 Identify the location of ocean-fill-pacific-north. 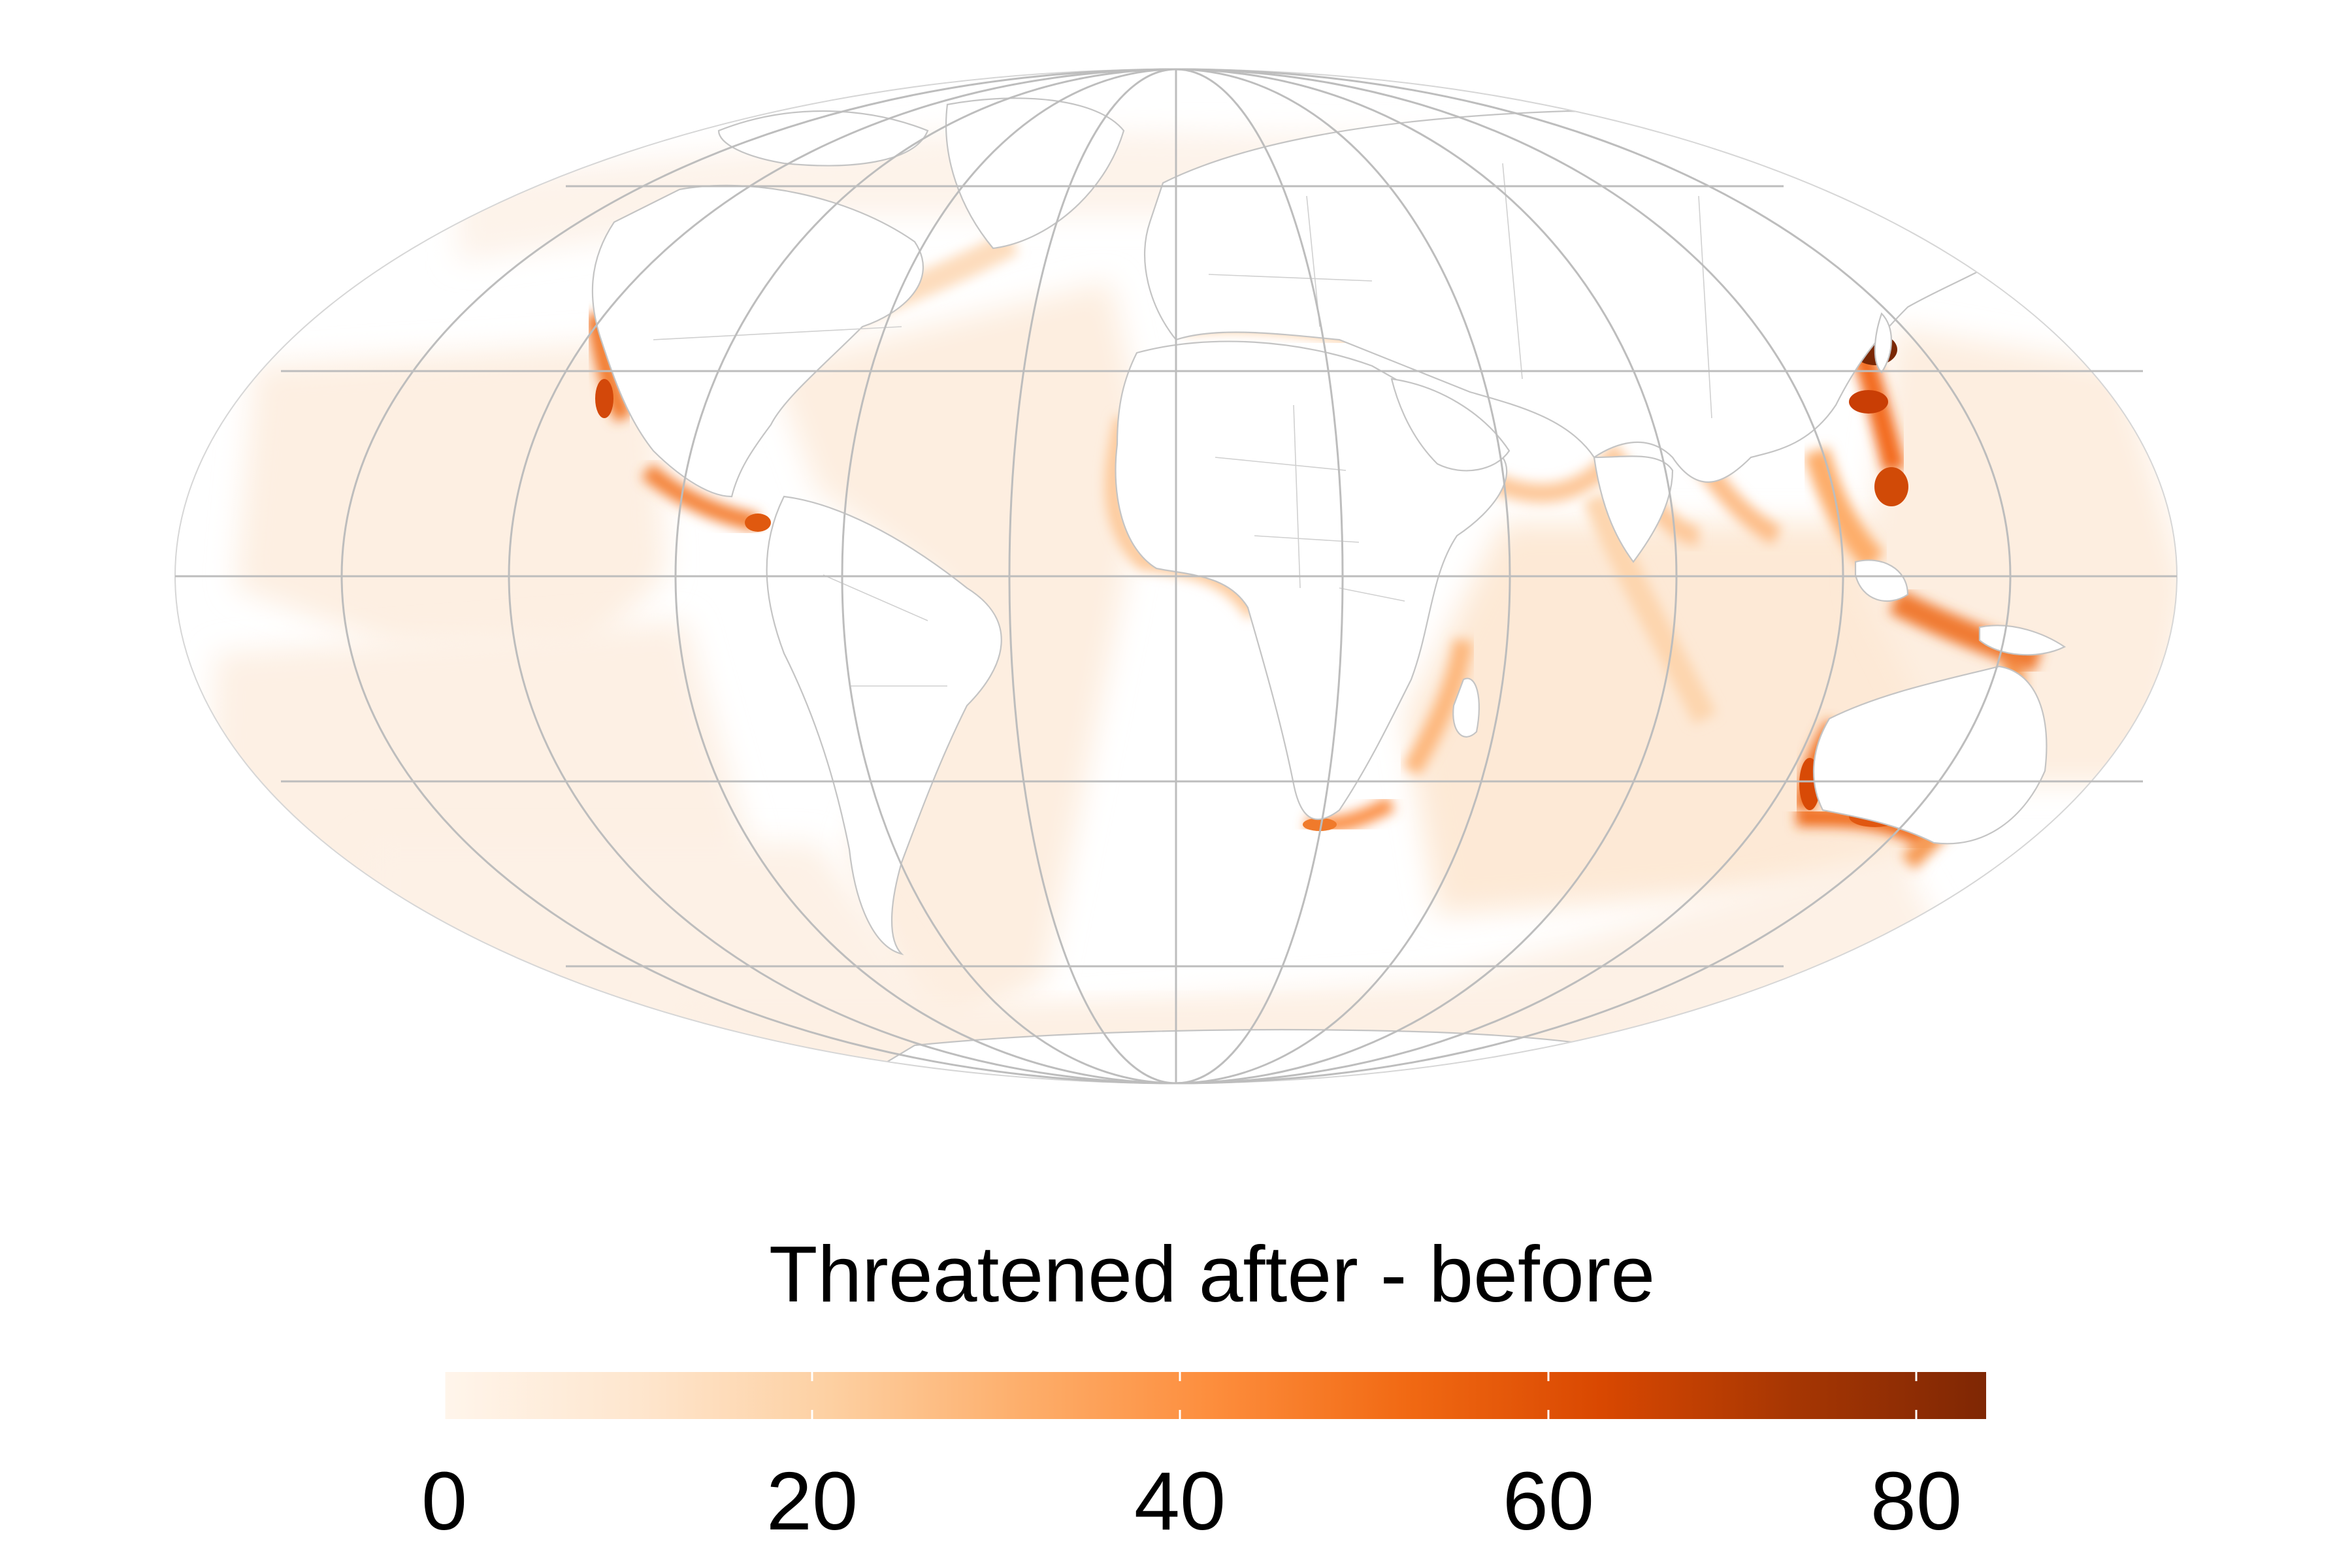
(450, 496).